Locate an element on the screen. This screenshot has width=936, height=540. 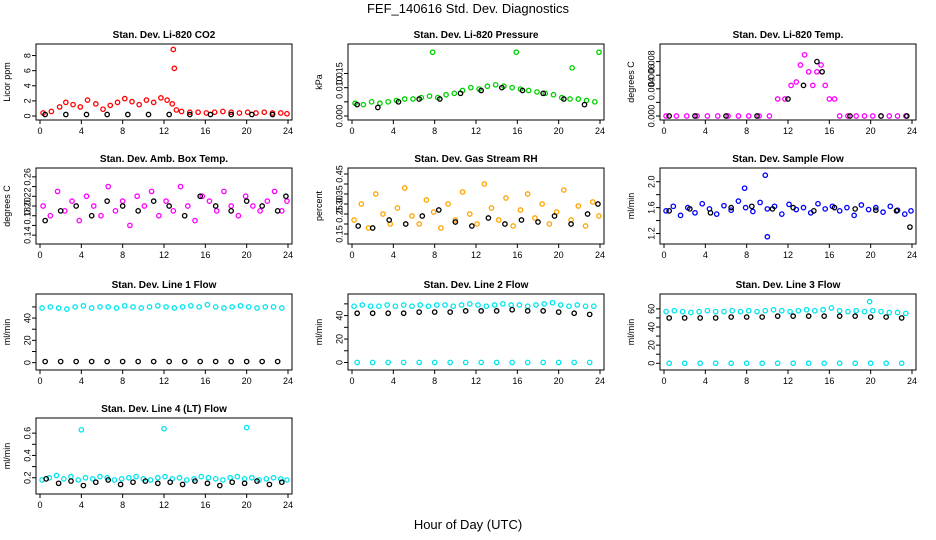
y-tick-label: 0.010 is located at coordinates (339, 87).